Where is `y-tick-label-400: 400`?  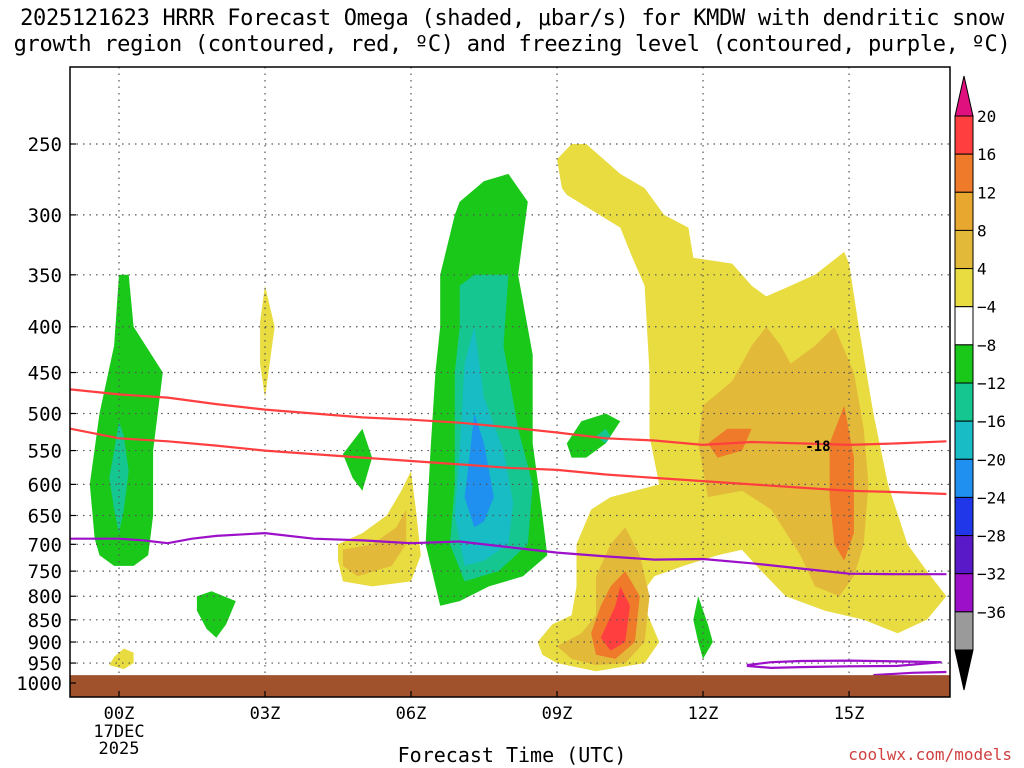 y-tick-label-400: 400 is located at coordinates (45, 328).